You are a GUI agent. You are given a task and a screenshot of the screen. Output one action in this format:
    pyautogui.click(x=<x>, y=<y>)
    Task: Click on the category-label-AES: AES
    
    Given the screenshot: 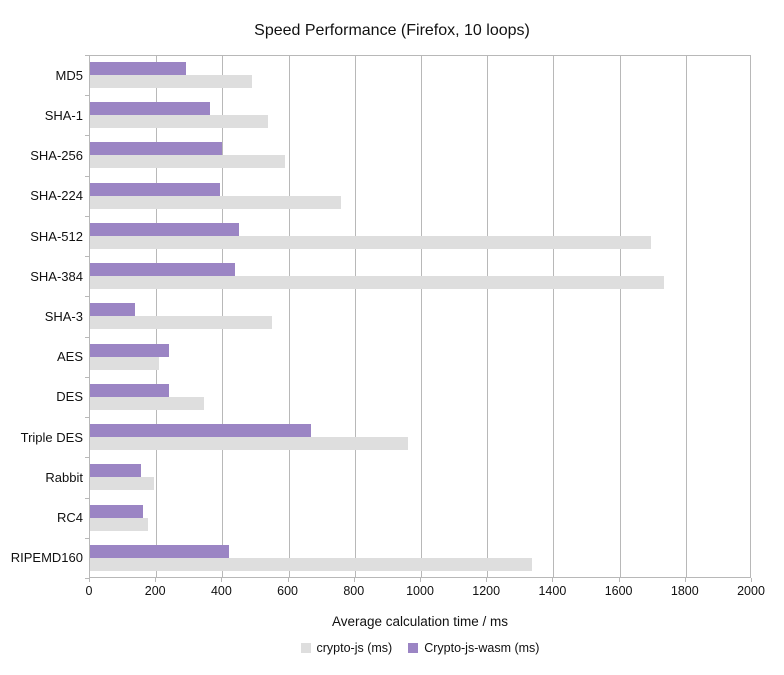 What is the action you would take?
    pyautogui.click(x=69, y=357)
    